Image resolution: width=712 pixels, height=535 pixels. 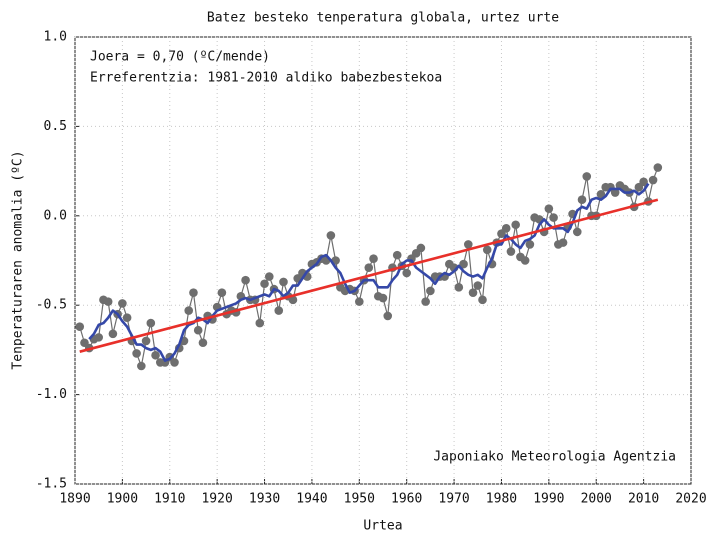 What do you see at coordinates (548, 499) in the screenshot?
I see `x-tick-label: 1990` at bounding box center [548, 499].